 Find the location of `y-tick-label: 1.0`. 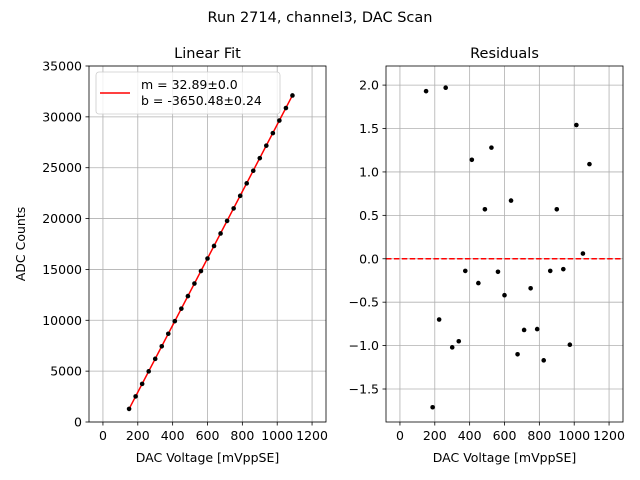

y-tick-label: 1.0 is located at coordinates (369, 171).